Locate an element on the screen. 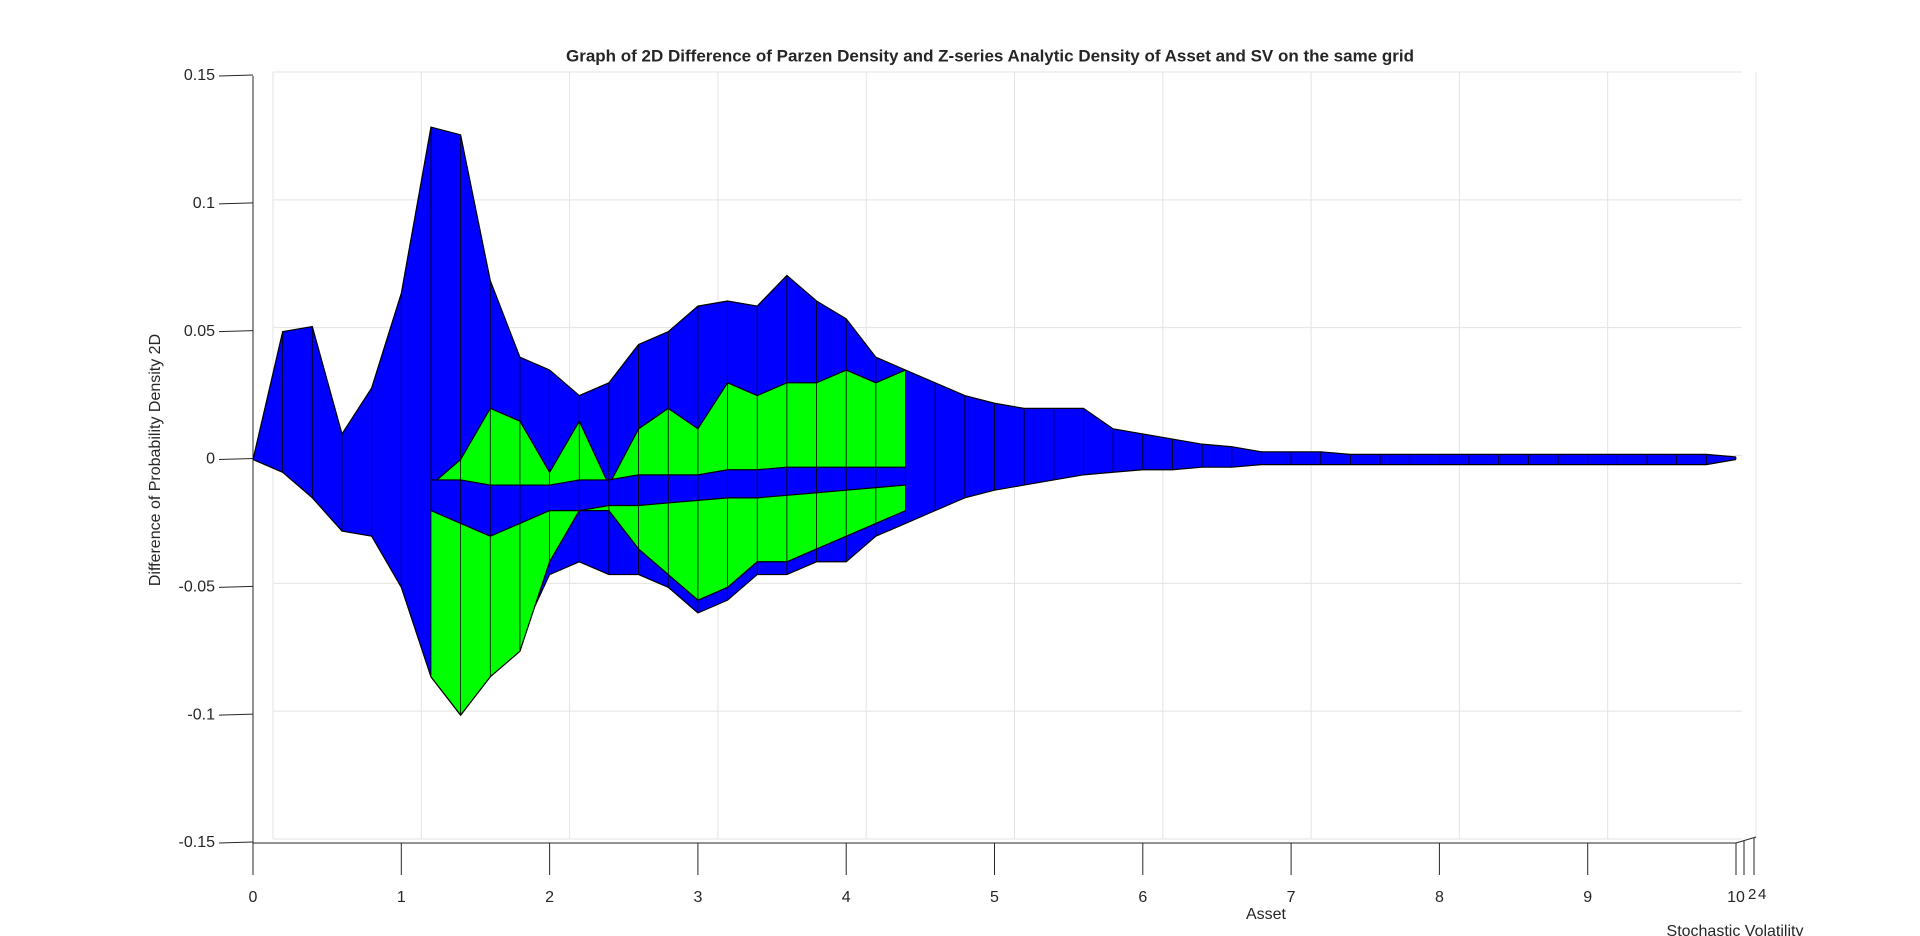 This screenshot has width=1920, height=936. y-tick-label: 0.05 is located at coordinates (199, 331).